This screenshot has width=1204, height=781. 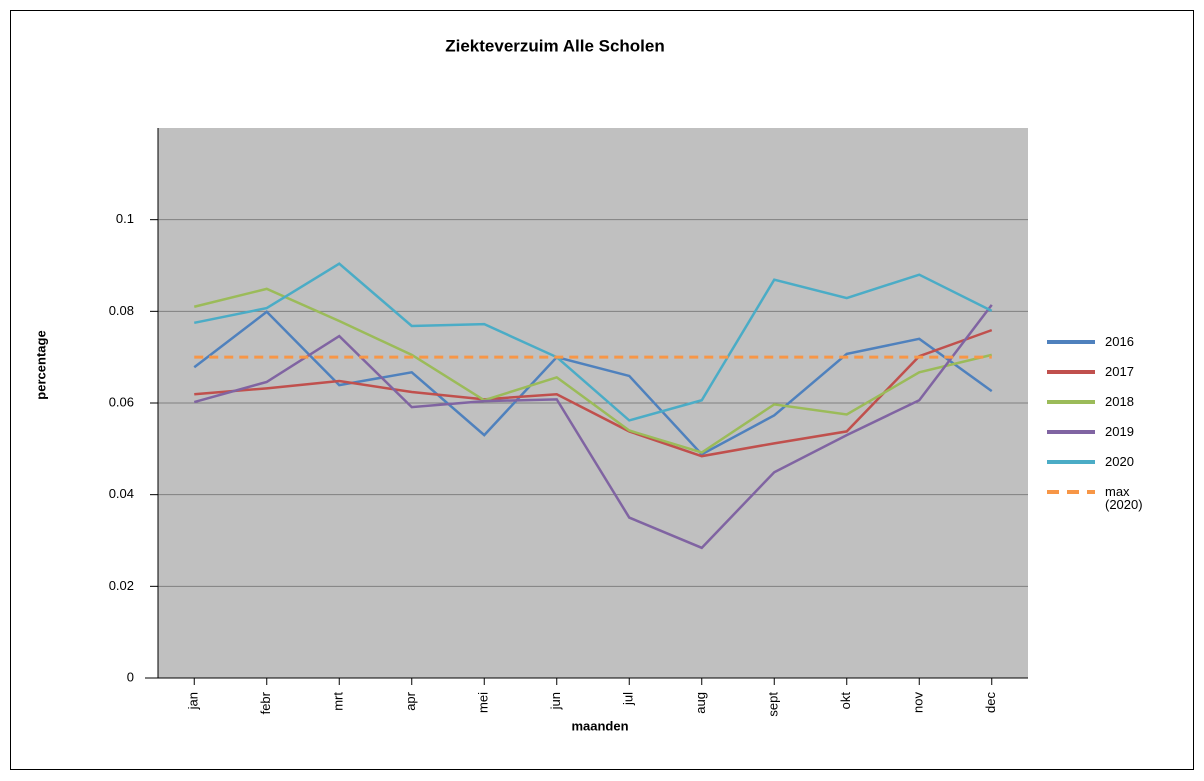 What do you see at coordinates (845, 701) in the screenshot?
I see `x-tick-label: okt` at bounding box center [845, 701].